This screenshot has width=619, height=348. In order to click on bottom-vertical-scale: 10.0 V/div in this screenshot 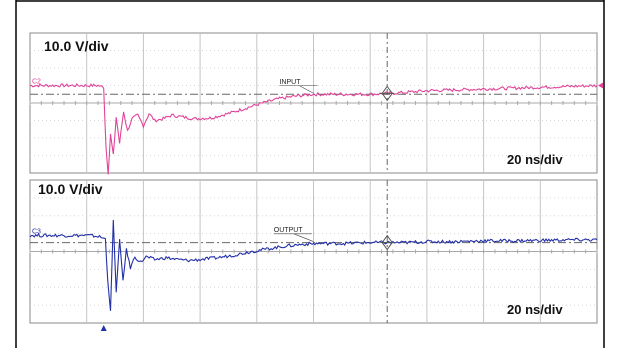, I will do `click(70, 189)`.